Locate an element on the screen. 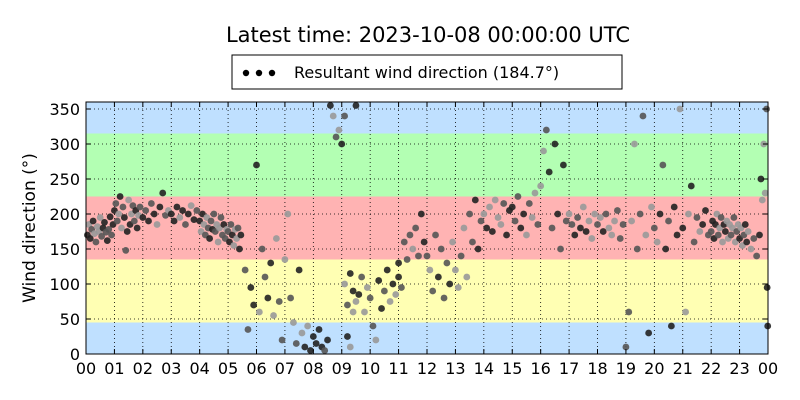 The width and height of the screenshot is (800, 400). x-tick-label: 05 is located at coordinates (228, 368).